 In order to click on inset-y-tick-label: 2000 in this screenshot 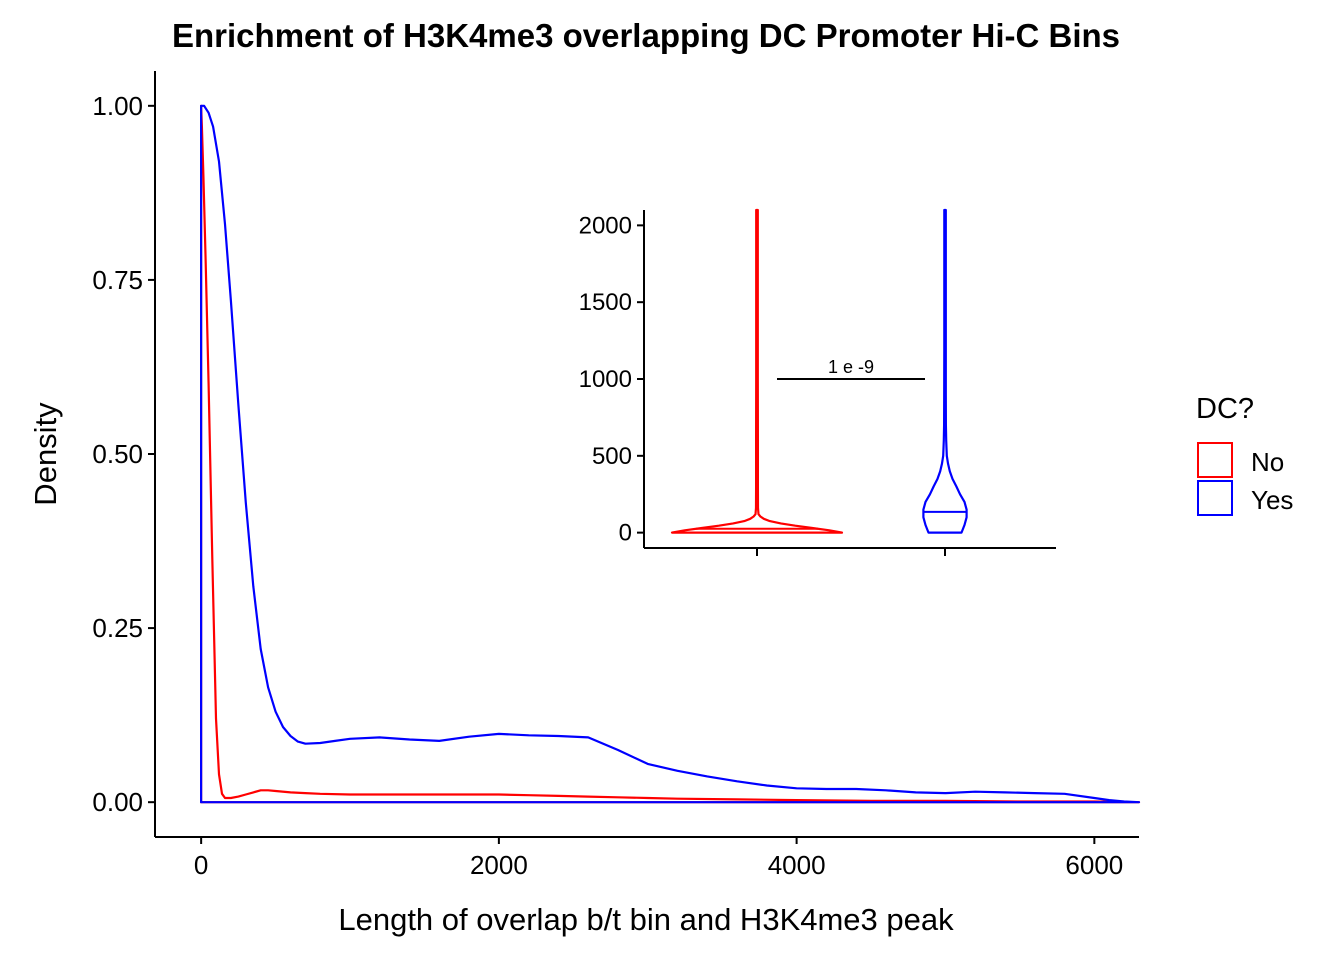, I will do `click(605, 225)`.